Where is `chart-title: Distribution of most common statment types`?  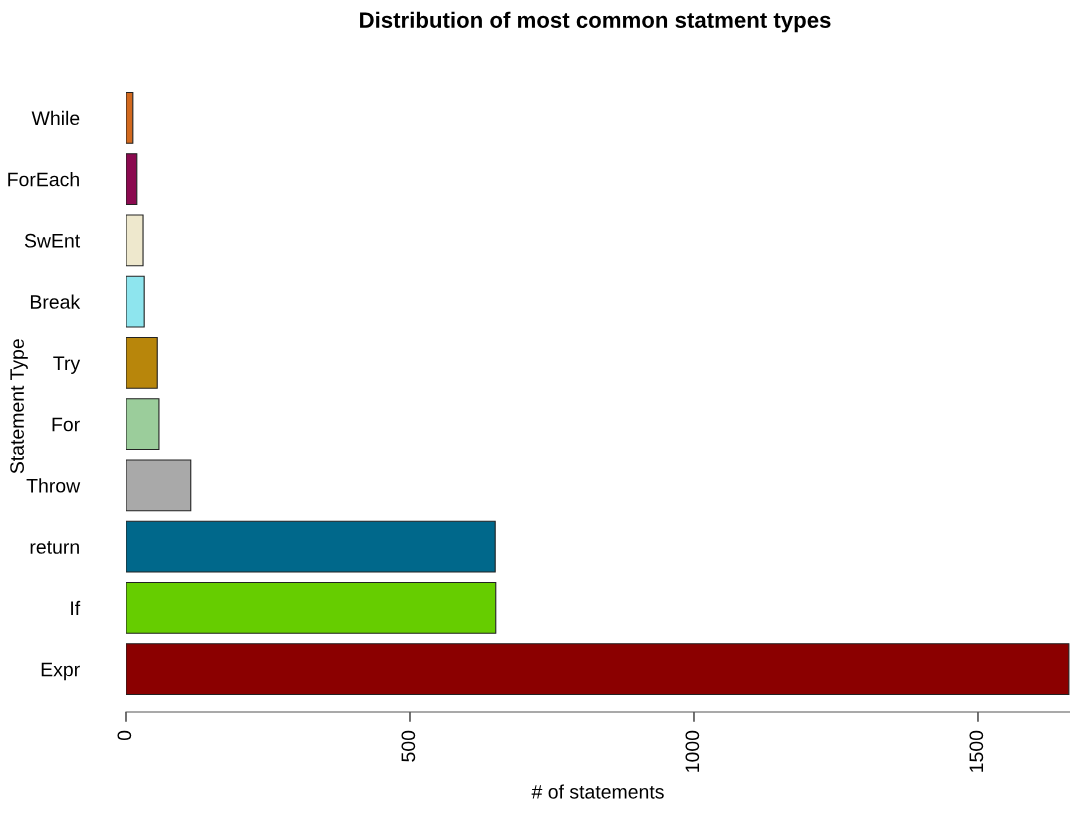
chart-title: Distribution of most common statment types is located at coordinates (595, 22).